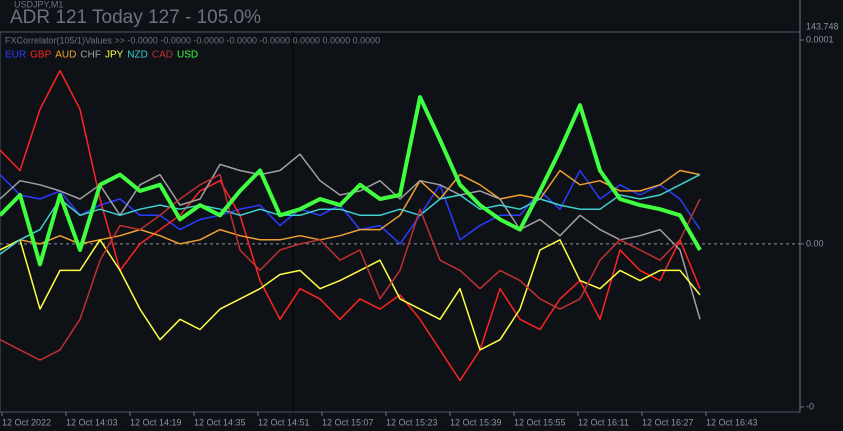  I want to click on x-tick-label: 12 Oct 2022, so click(26, 422).